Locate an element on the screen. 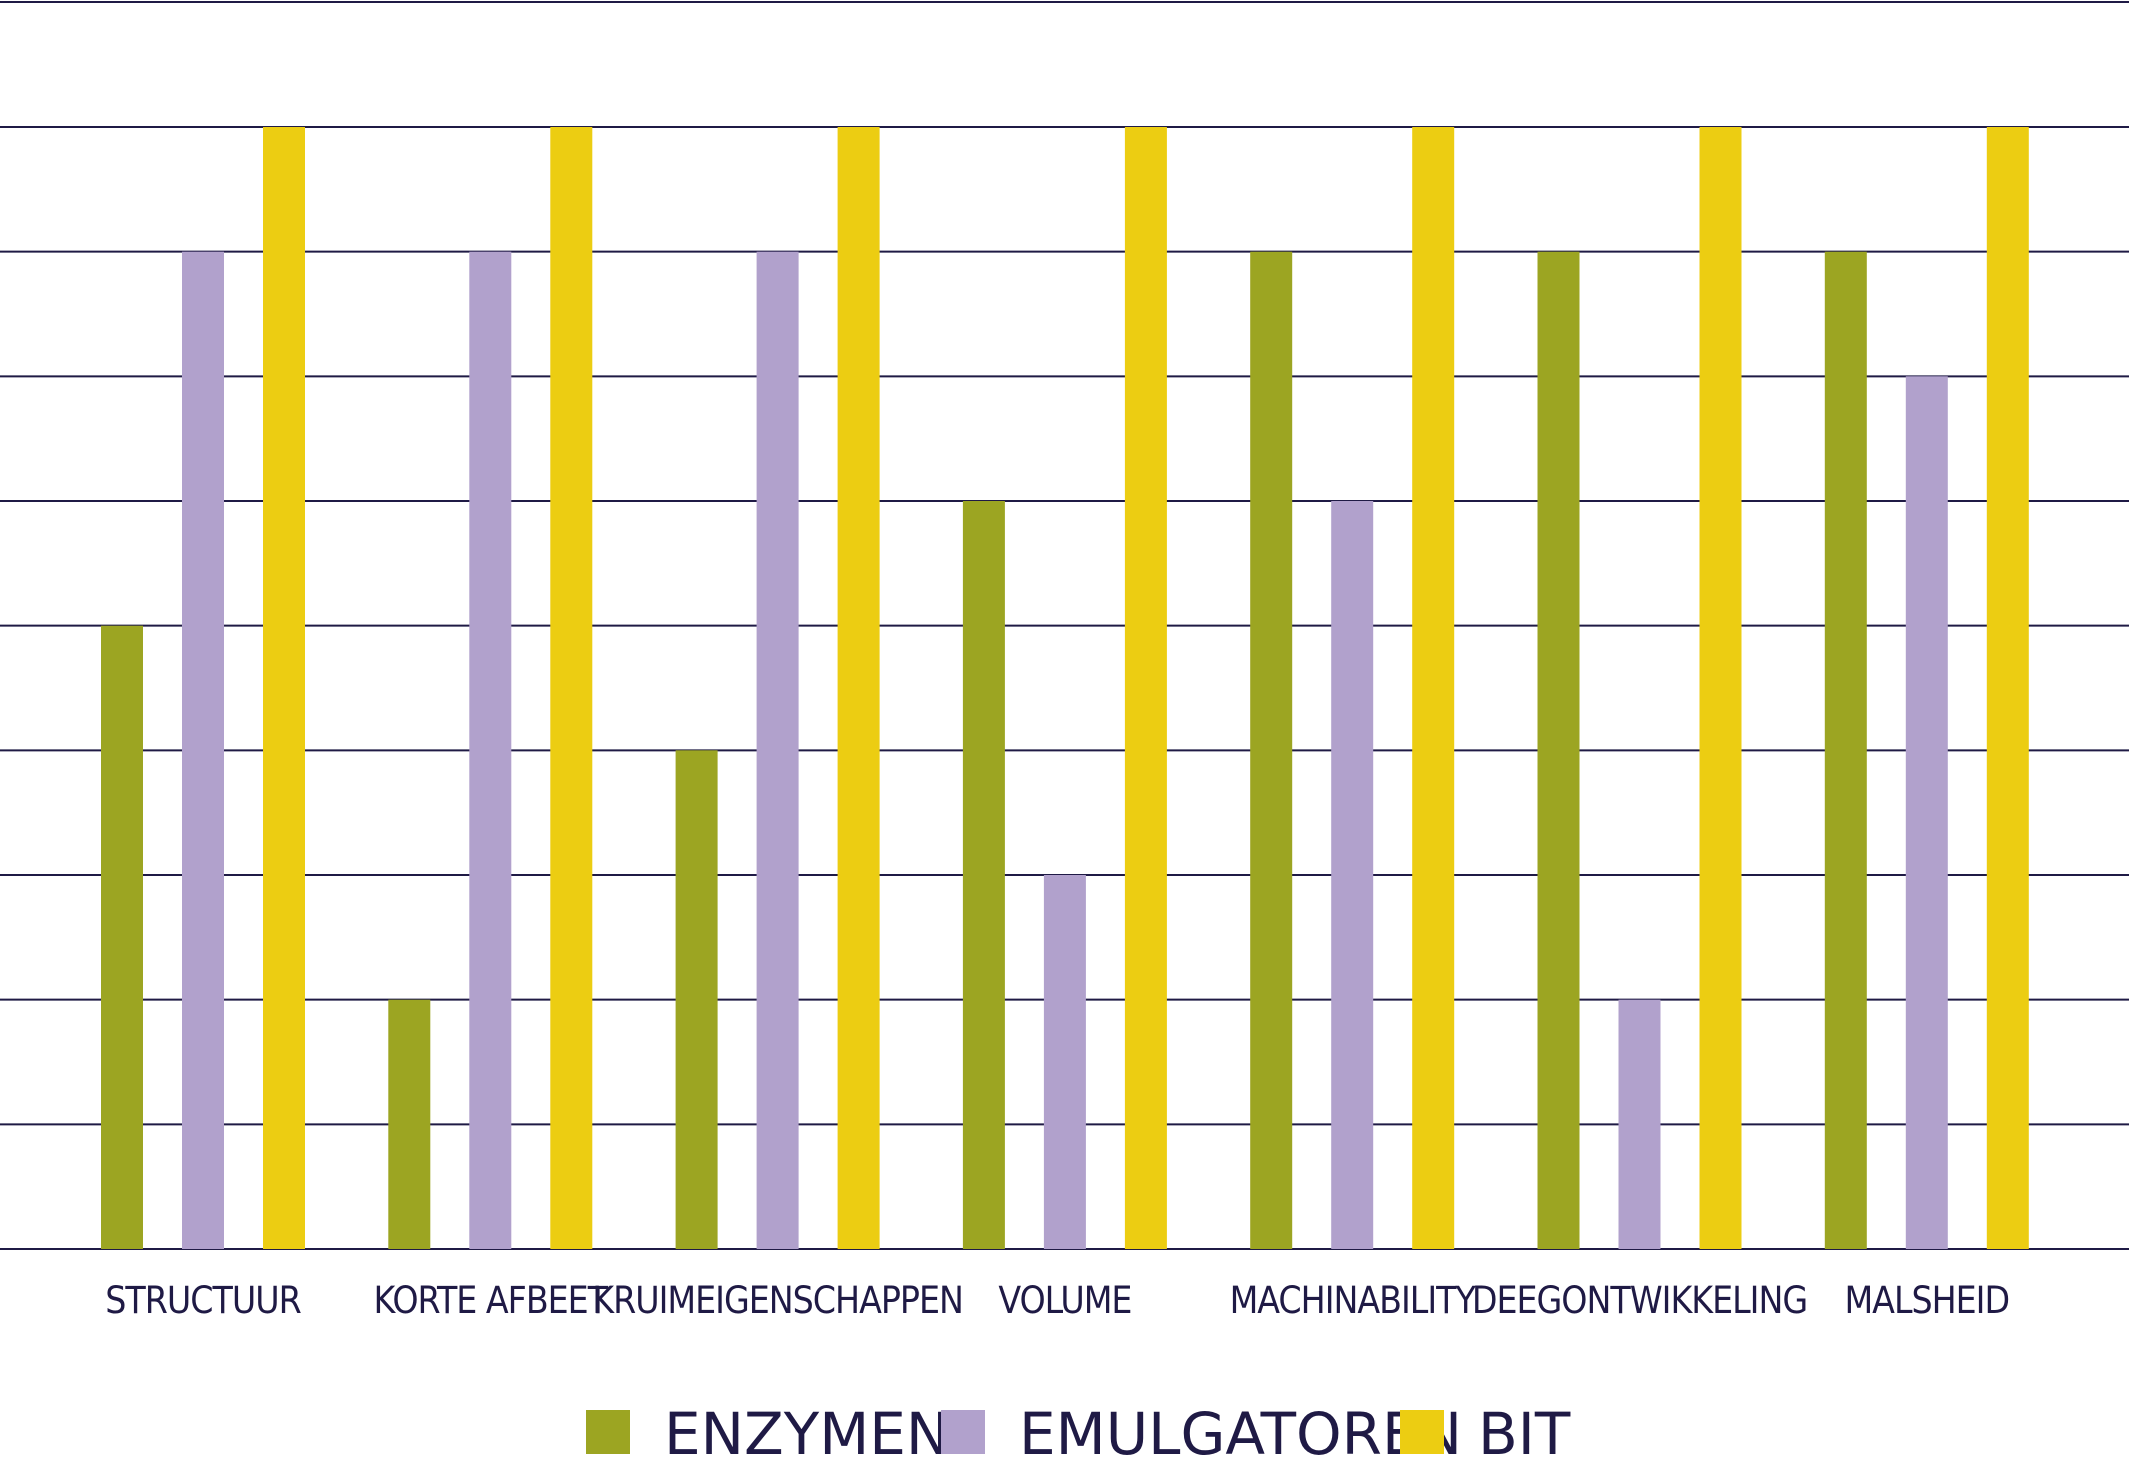 Image resolution: width=2129 pixels, height=1474 pixels. category-label: MACHINABILITY is located at coordinates (1353, 1300).